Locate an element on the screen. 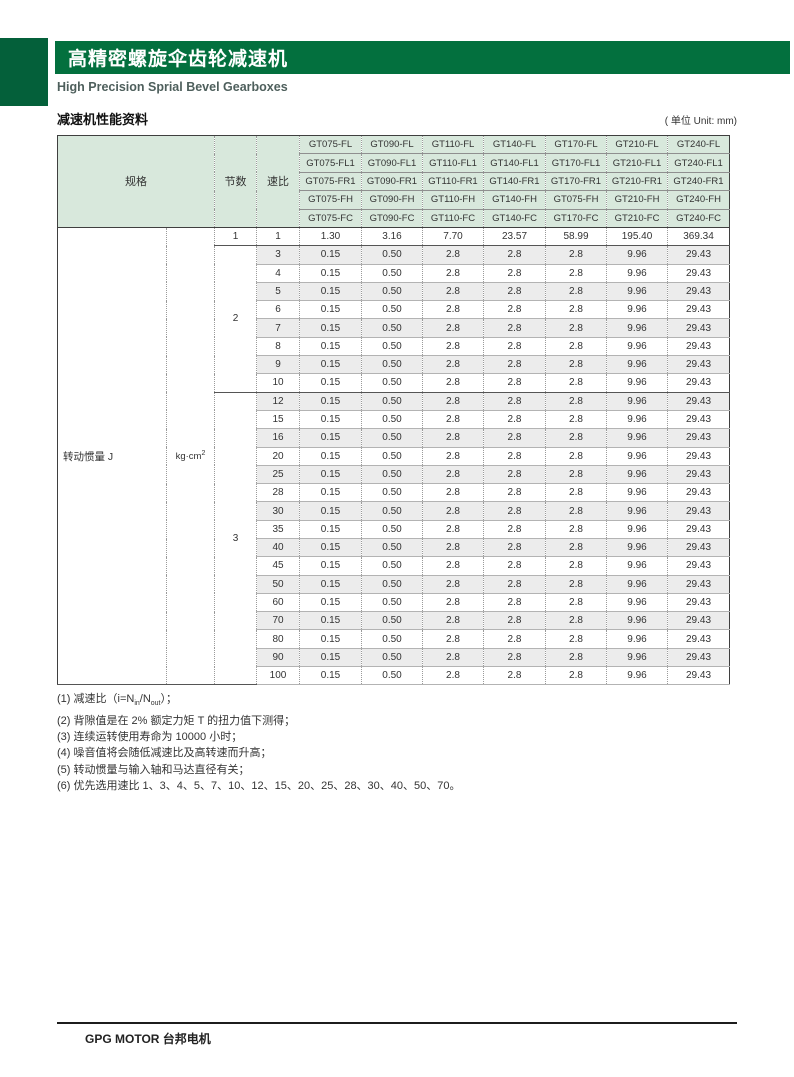  ratio-cell: 40 is located at coordinates (278, 548).